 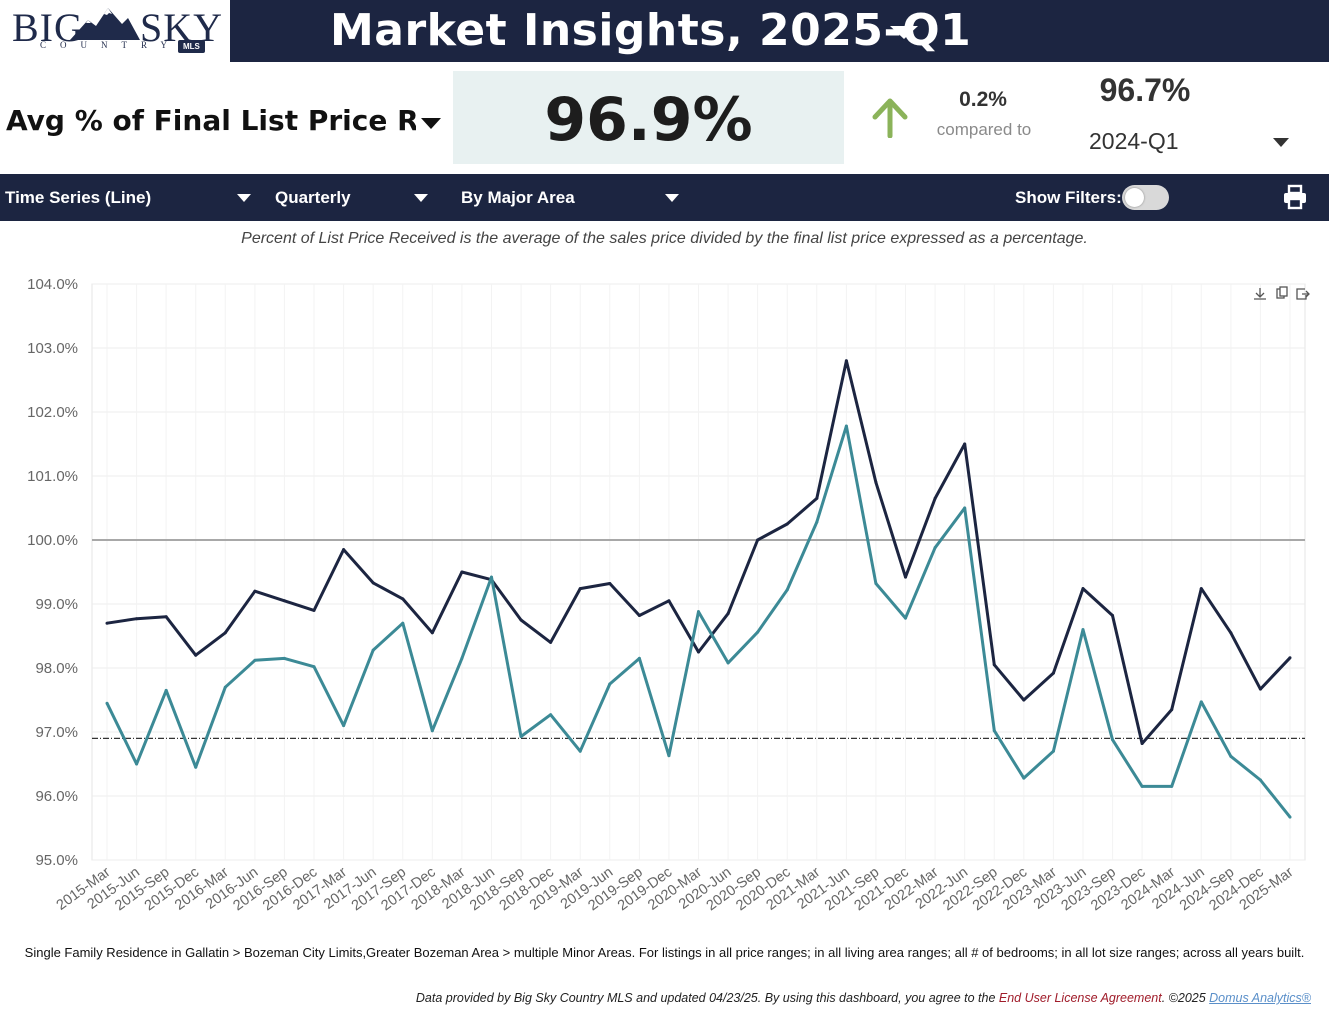 I want to click on mountain-icon, so click(x=105, y=24).